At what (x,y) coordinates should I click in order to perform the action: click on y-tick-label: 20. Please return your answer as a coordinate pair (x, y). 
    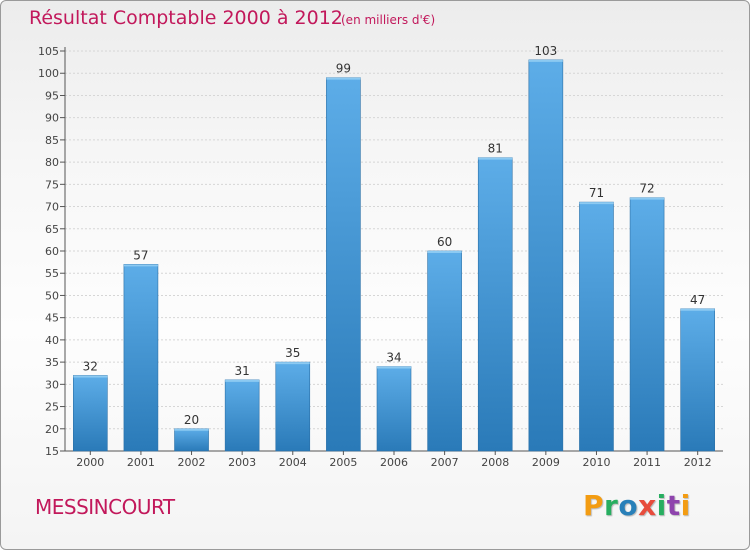
    Looking at the image, I should click on (52, 429).